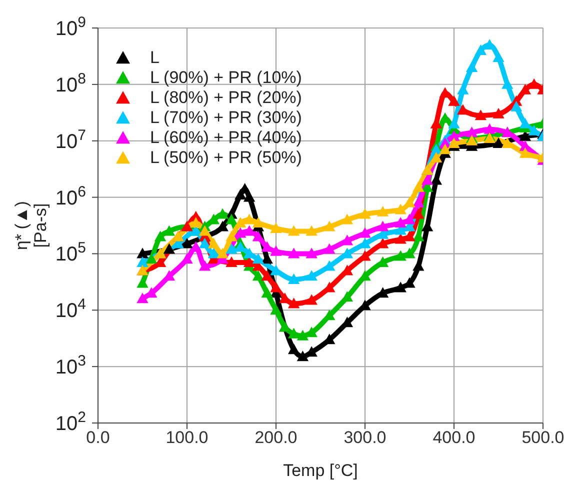 This screenshot has height=494, width=568. Describe the element at coordinates (31, 225) in the screenshot. I see `y-axis-title: η* (▲) [Pa-s]` at that location.